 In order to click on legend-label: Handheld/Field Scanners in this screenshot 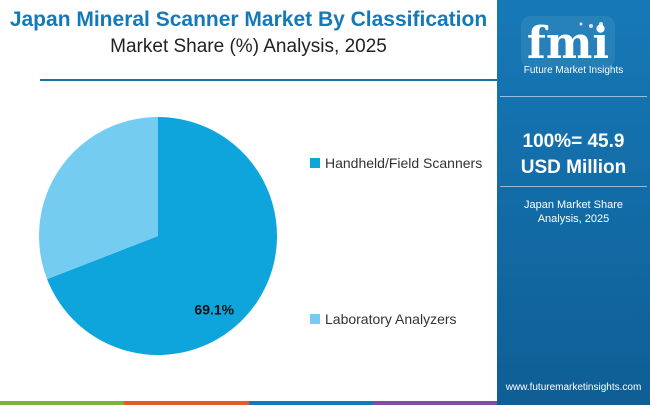, I will do `click(404, 163)`.